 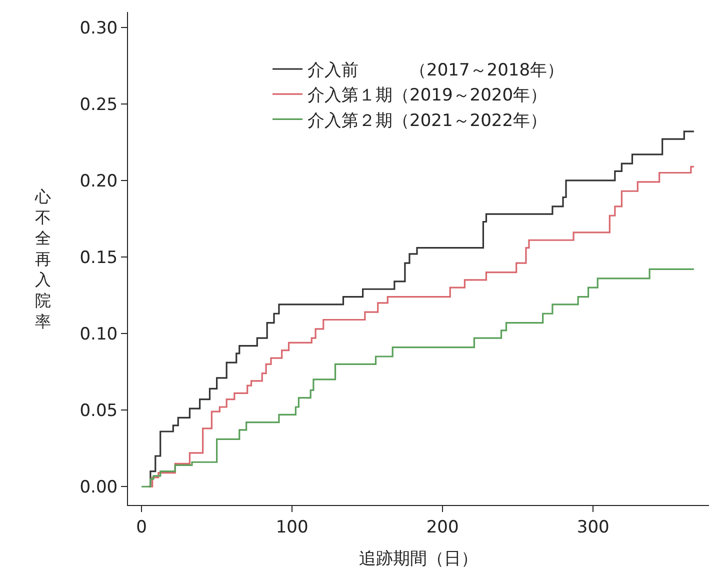 What do you see at coordinates (141, 527) in the screenshot?
I see `x-tick-label: 0` at bounding box center [141, 527].